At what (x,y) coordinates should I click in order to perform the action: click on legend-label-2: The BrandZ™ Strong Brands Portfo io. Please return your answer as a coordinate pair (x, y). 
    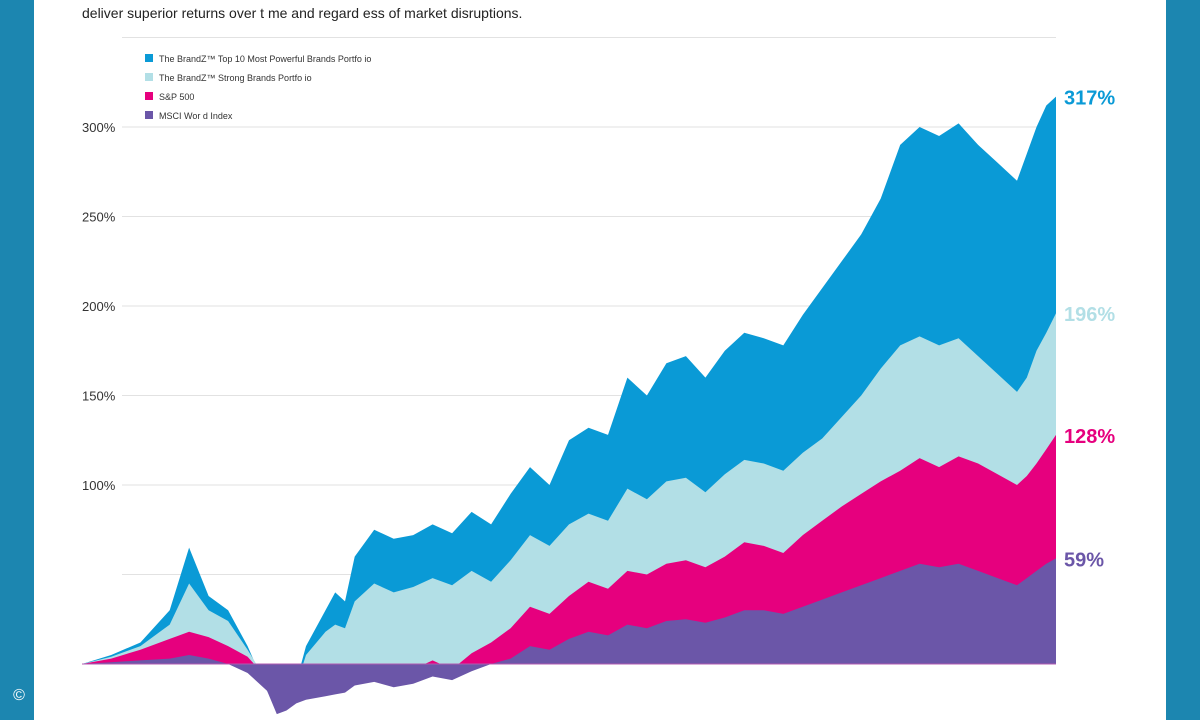
    Looking at the image, I should click on (235, 78).